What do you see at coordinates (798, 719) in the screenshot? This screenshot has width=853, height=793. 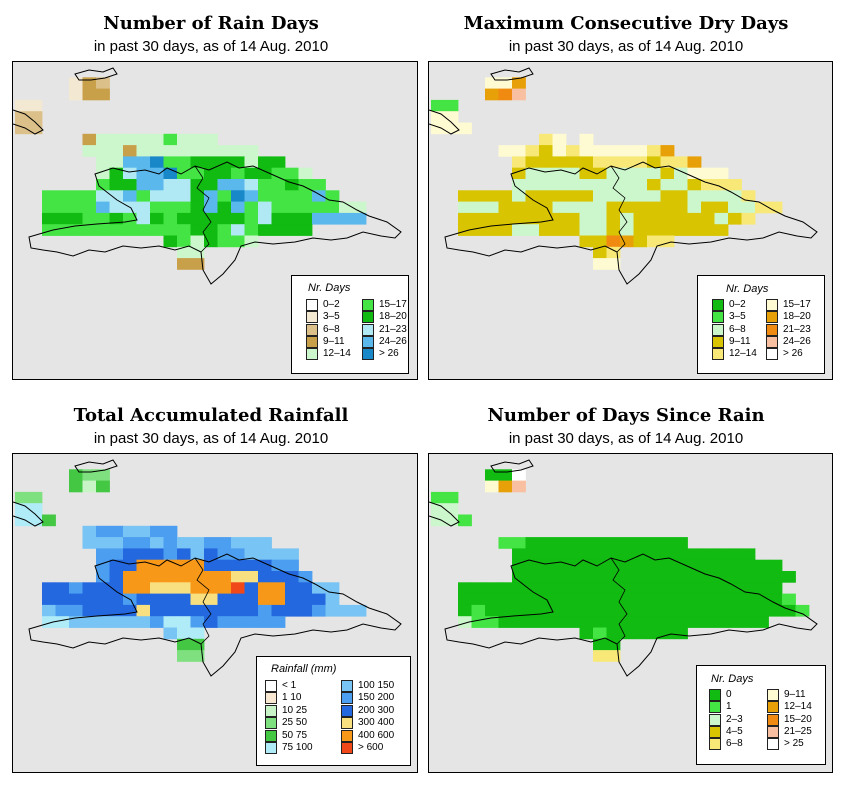 I see `legend-label: 15–20` at bounding box center [798, 719].